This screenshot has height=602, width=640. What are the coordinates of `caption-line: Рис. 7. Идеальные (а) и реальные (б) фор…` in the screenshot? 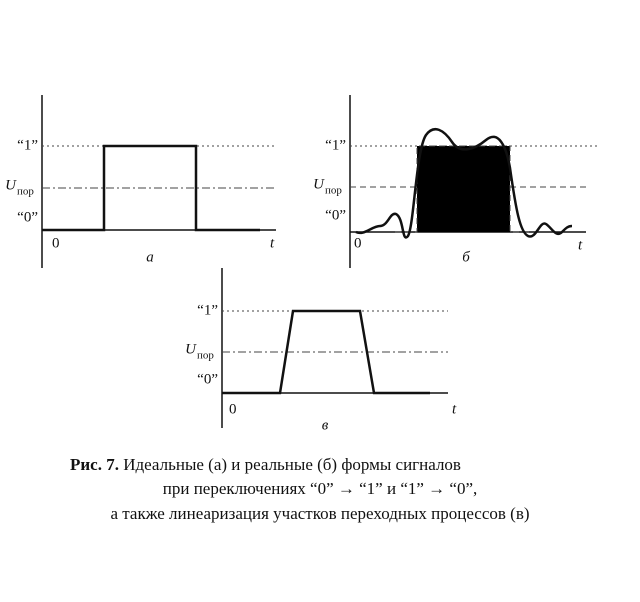 It's located at (265, 464).